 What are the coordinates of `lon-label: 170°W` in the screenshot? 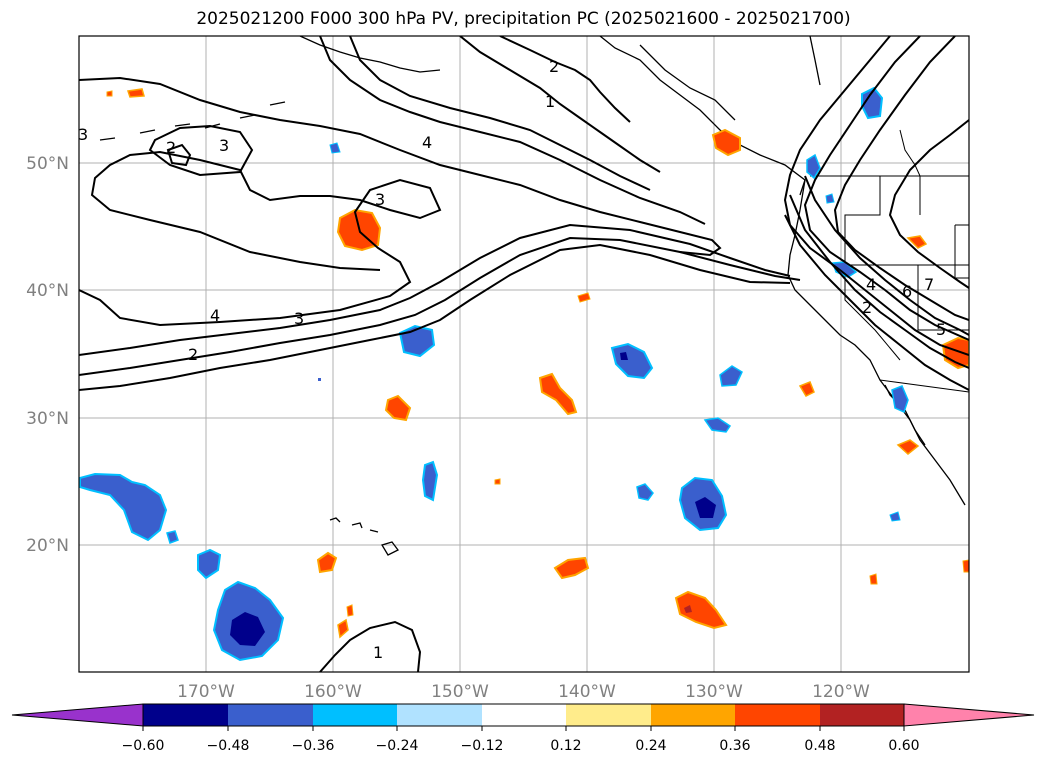 It's located at (206, 692).